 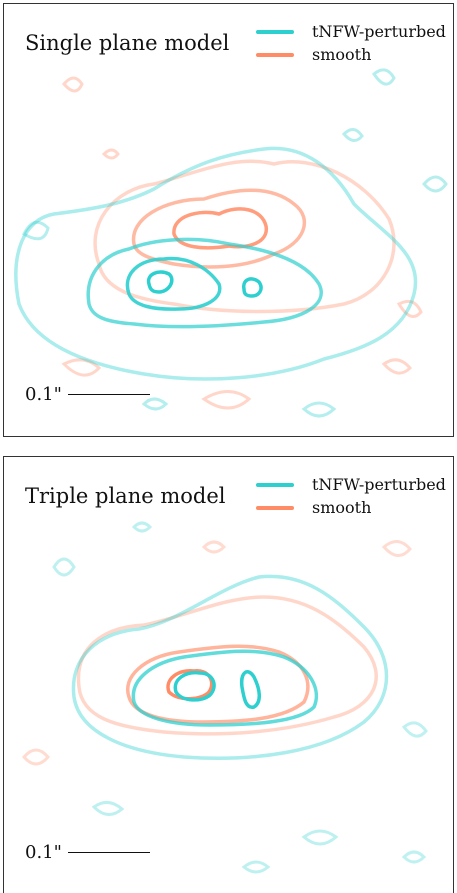 I want to click on perturbed-contour-core, so click(x=250, y=689).